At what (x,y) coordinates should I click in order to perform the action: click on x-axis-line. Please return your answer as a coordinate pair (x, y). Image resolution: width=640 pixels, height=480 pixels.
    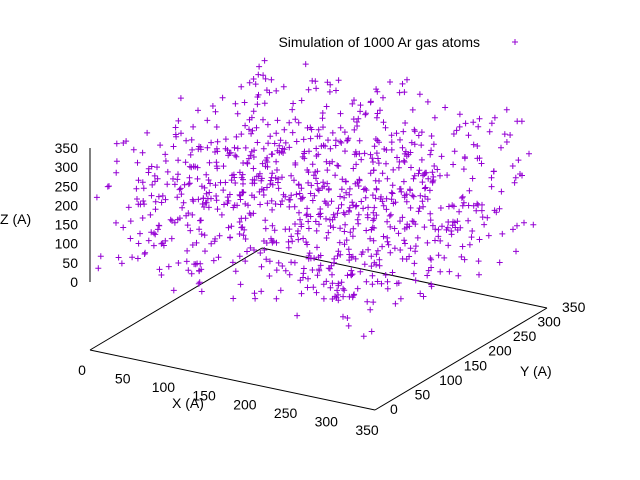
    Looking at the image, I should click on (232, 380).